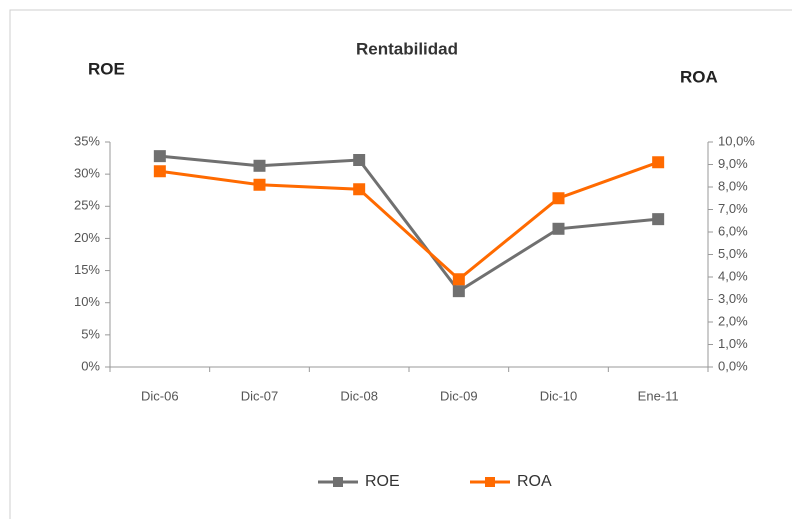 This screenshot has height=519, width=792. What do you see at coordinates (559, 395) in the screenshot?
I see `x-tick-label: Dic-10` at bounding box center [559, 395].